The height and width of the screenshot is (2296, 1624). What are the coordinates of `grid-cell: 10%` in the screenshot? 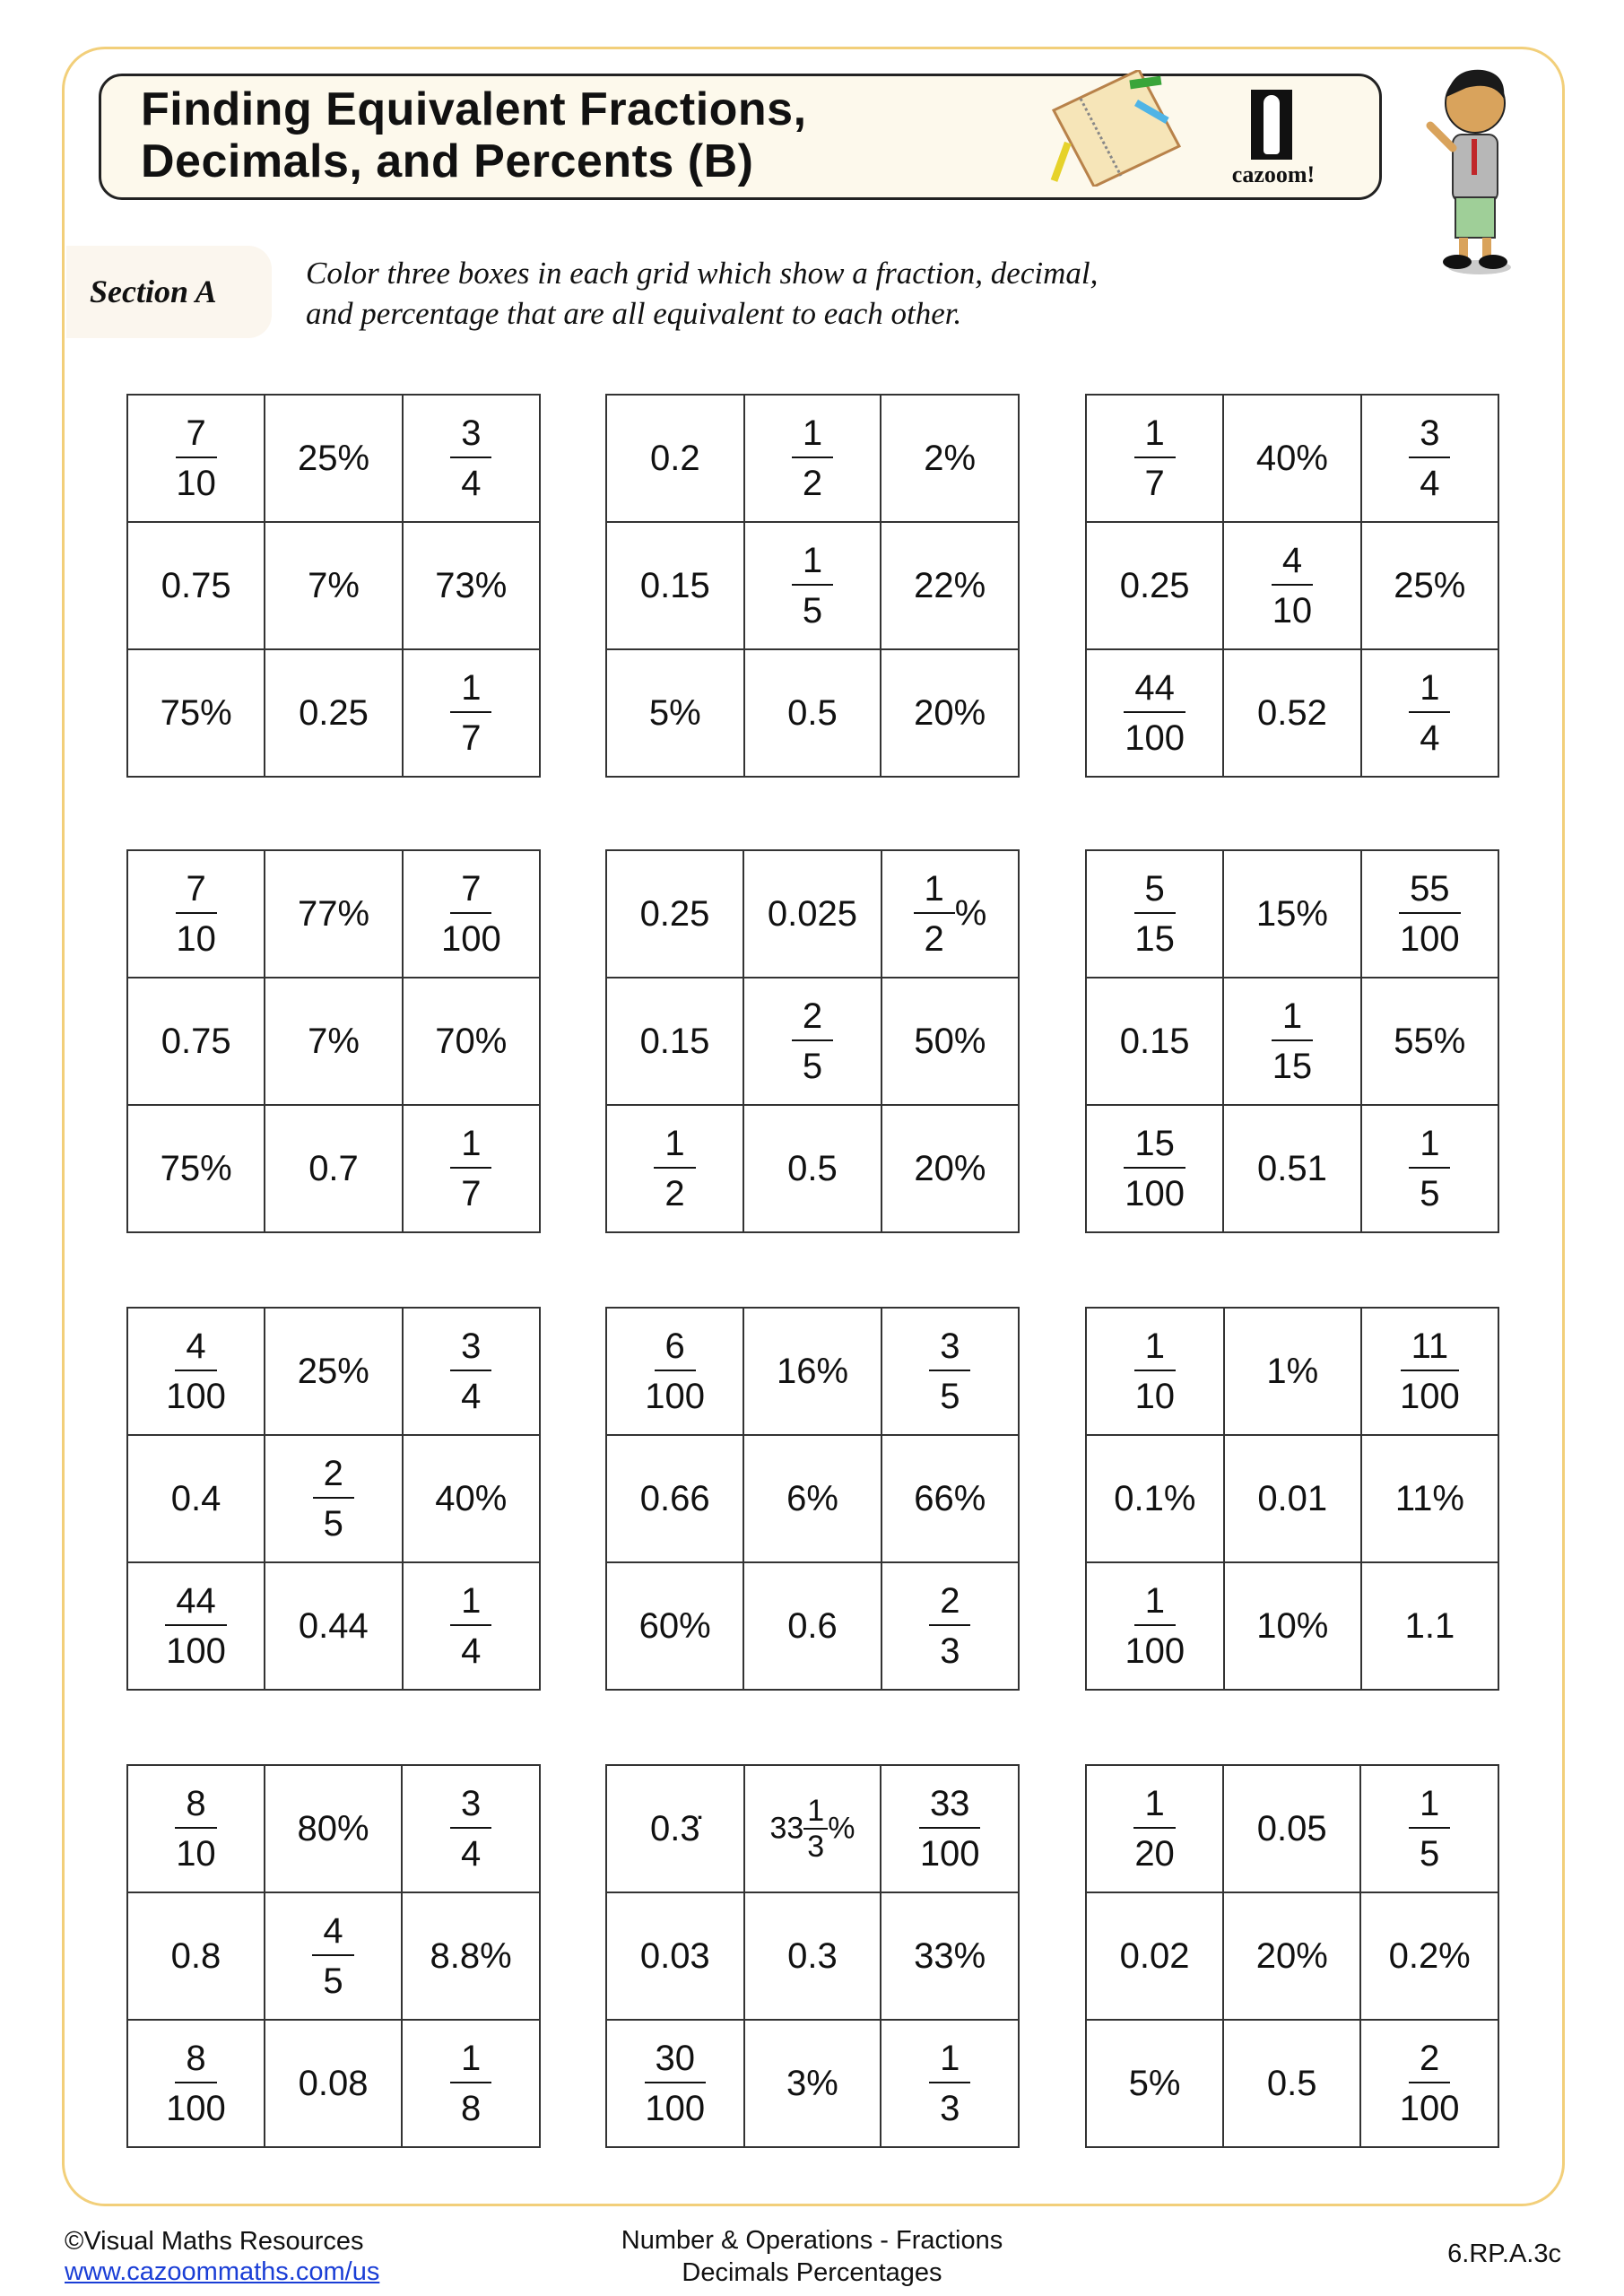 It's located at (1292, 1626).